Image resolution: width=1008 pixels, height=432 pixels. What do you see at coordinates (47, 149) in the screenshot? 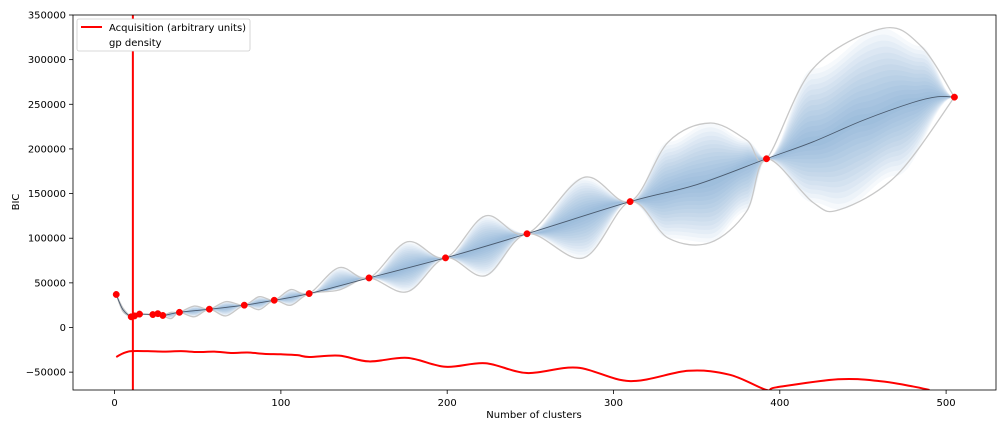
I see `y-tick-label-200000: 200000` at bounding box center [47, 149].